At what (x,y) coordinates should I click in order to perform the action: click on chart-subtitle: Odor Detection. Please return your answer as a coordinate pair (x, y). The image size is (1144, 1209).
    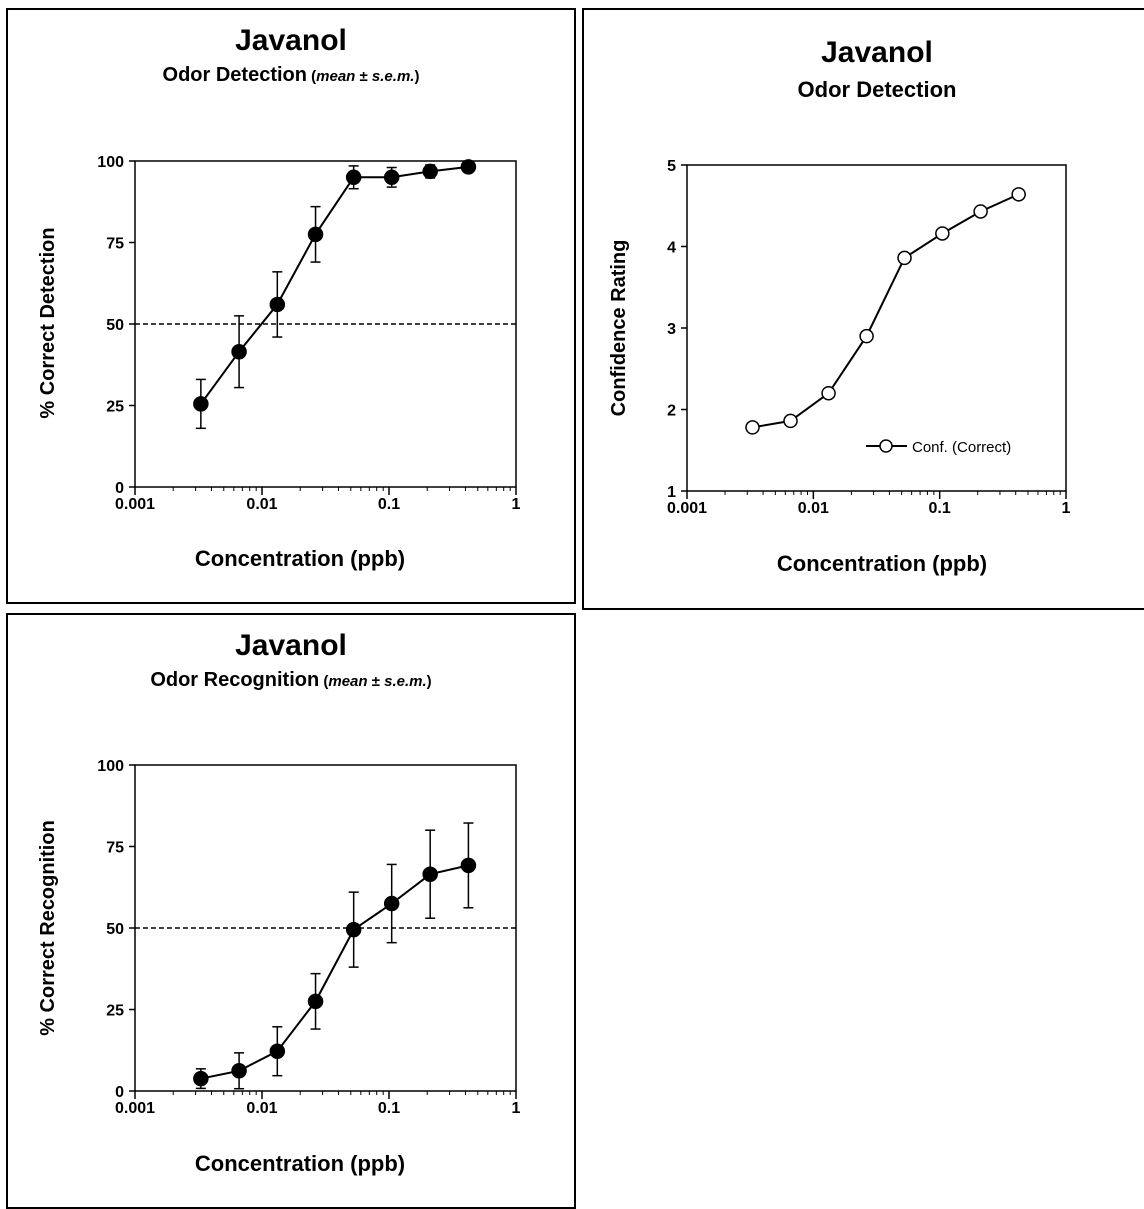
    Looking at the image, I should click on (877, 89).